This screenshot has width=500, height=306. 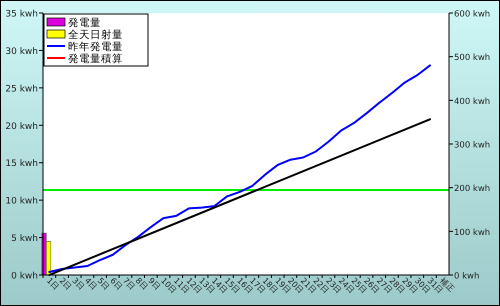 What do you see at coordinates (472, 189) in the screenshot?
I see `y2-tick-label: 200 kwh` at bounding box center [472, 189].